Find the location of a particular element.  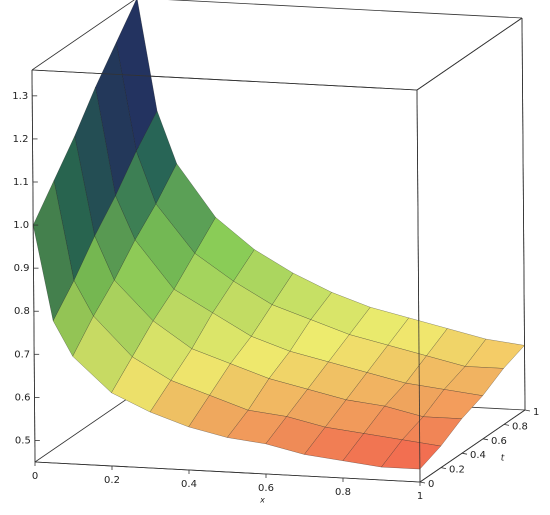

surface-cell is located at coordinates (411, 454).